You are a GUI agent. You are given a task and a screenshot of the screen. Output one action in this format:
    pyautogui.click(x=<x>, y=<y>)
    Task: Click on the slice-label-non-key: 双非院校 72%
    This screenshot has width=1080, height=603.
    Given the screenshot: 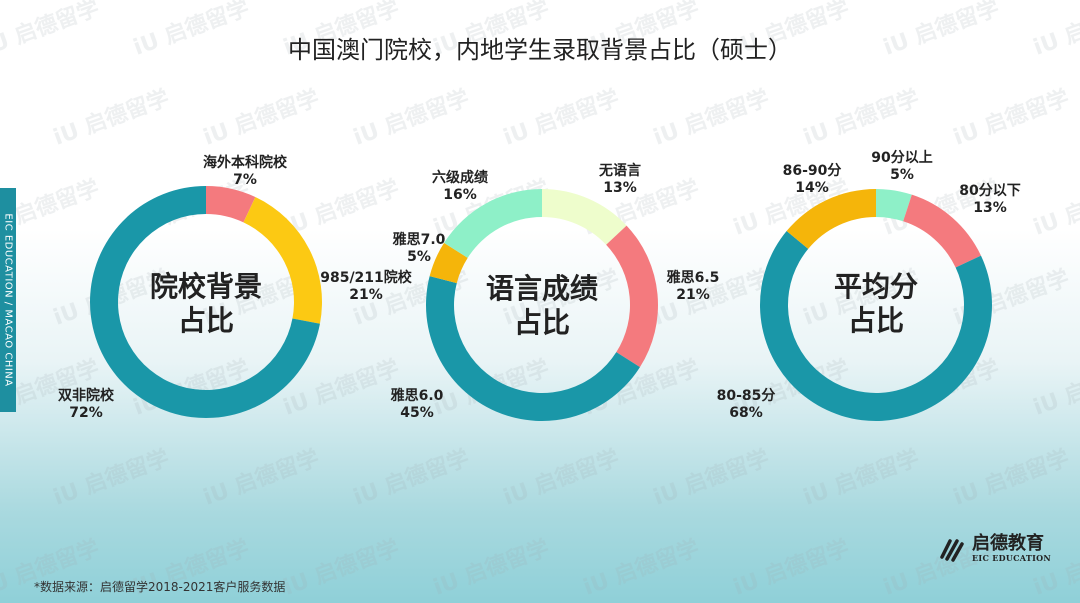 What is the action you would take?
    pyautogui.click(x=86, y=404)
    